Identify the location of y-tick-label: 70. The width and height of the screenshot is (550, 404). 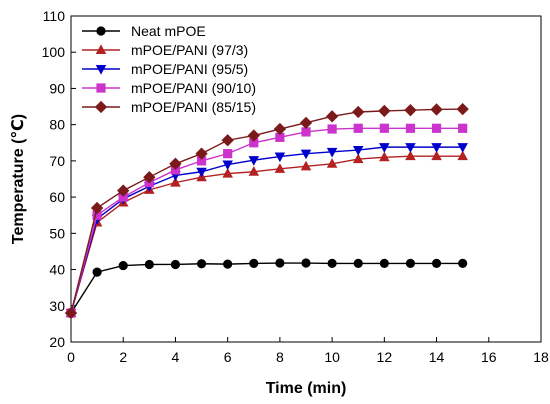
(57, 161).